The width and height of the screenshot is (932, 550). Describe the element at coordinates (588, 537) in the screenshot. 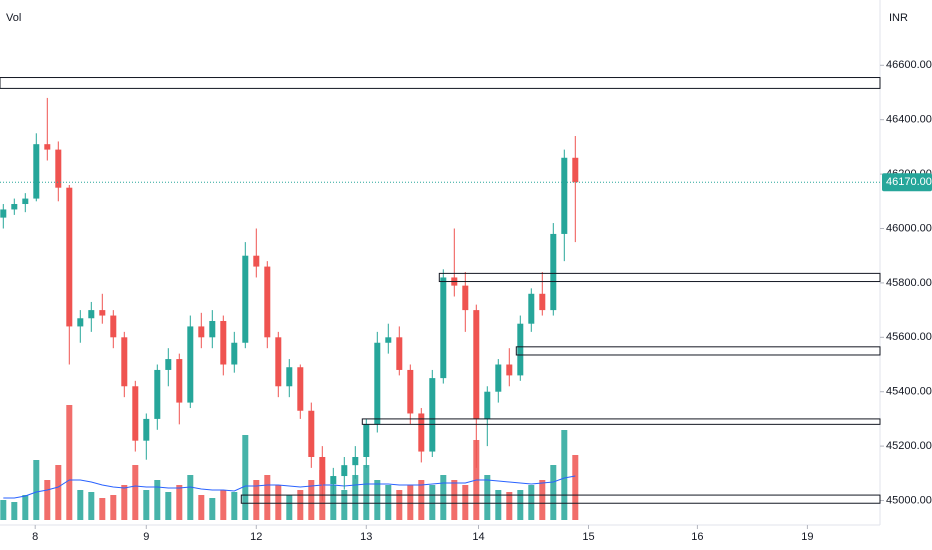

I see `x-tick-label: 15` at that location.